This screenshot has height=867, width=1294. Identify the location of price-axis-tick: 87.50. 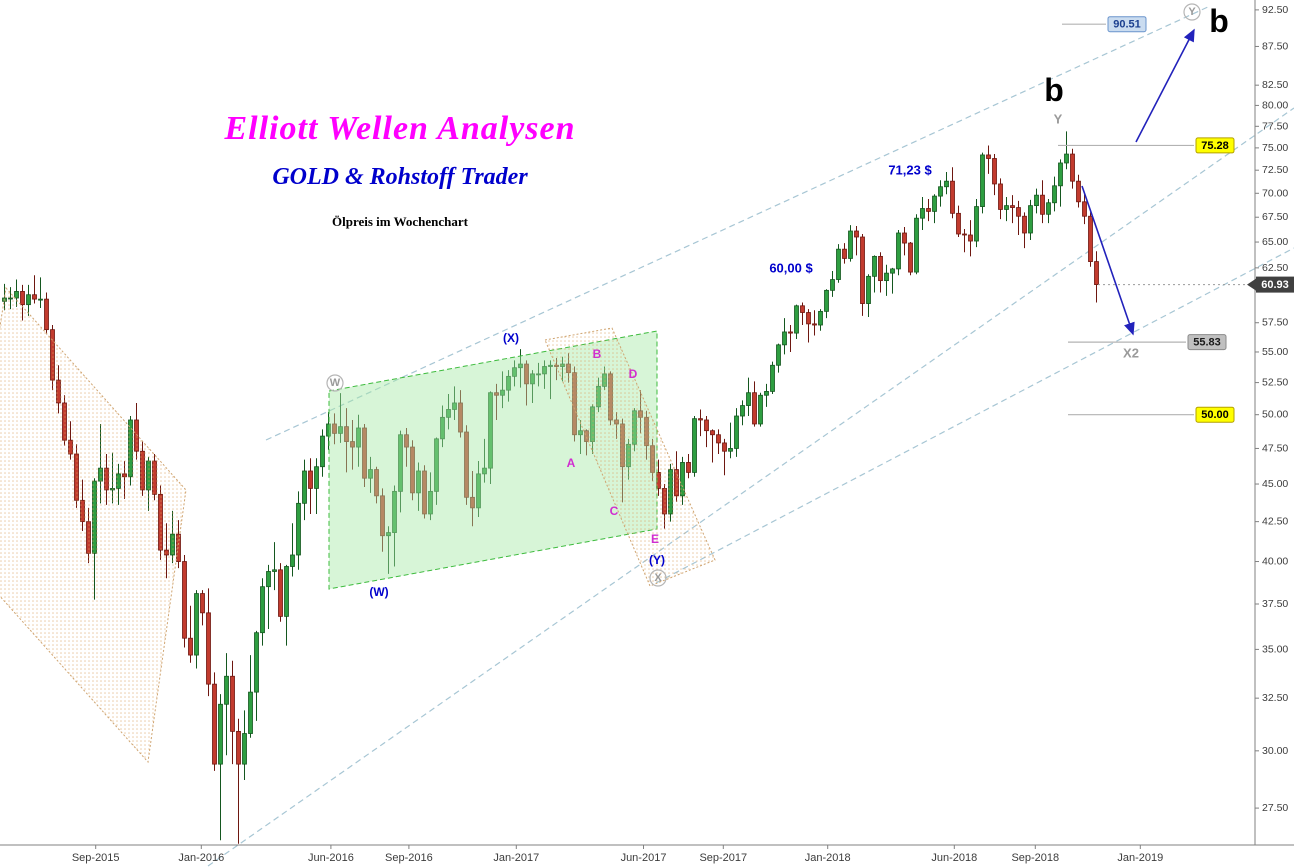
(1275, 46).